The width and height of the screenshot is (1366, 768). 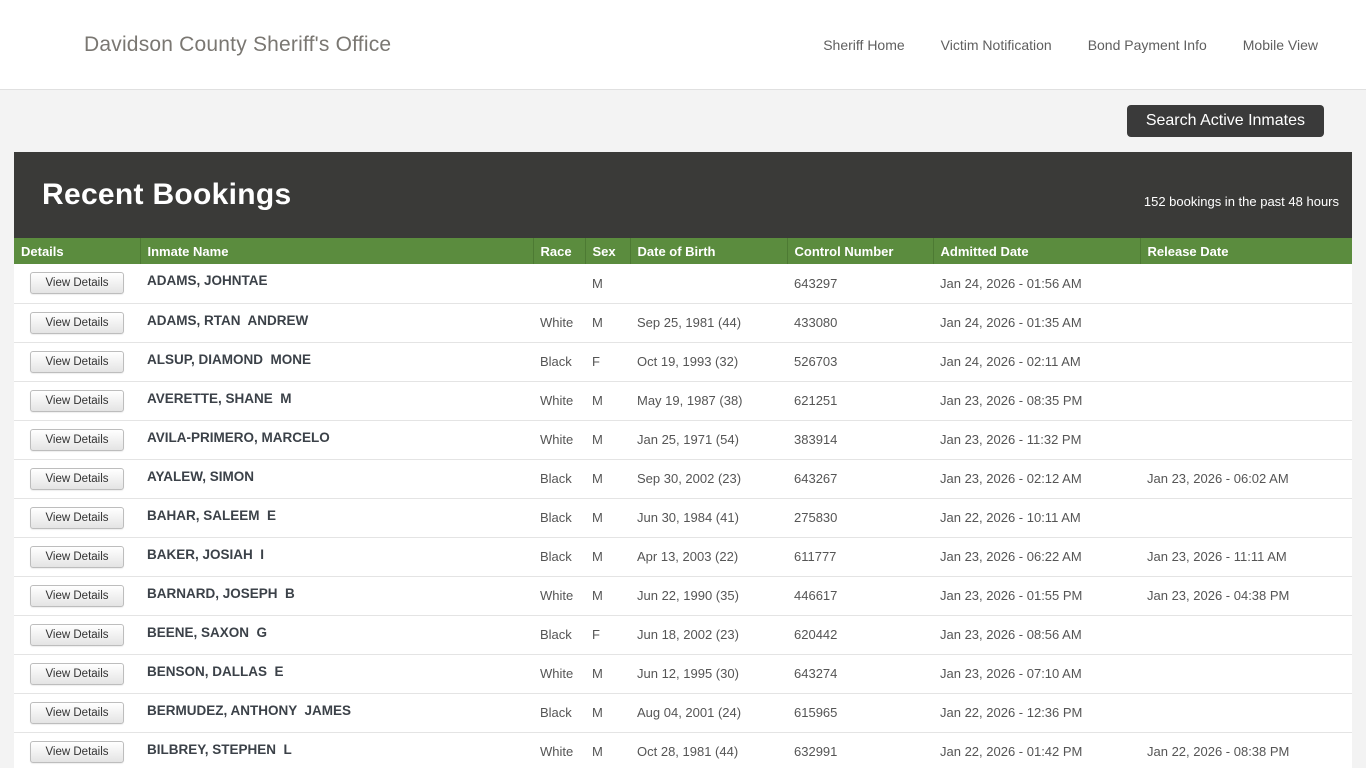 I want to click on cell-dob: Jun 30, 1984 (41), so click(x=708, y=518).